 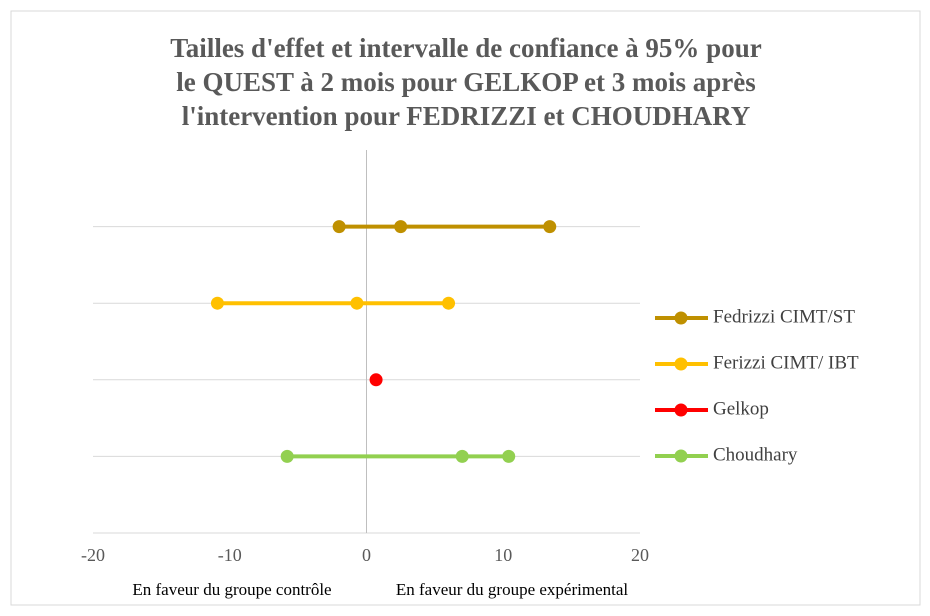 What do you see at coordinates (741, 408) in the screenshot?
I see `legend-label: Gelkop` at bounding box center [741, 408].